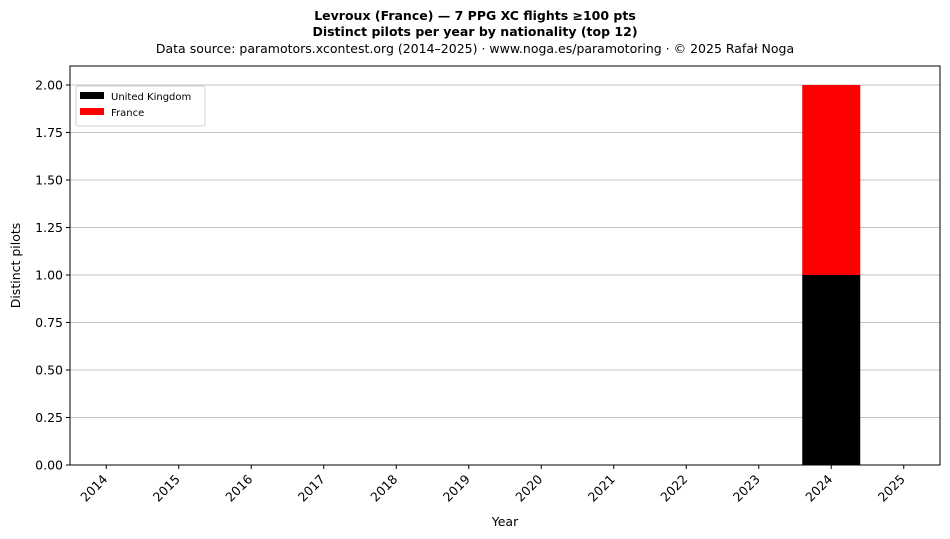  What do you see at coordinates (49, 417) in the screenshot?
I see `y-tick-label: 0.25` at bounding box center [49, 417].